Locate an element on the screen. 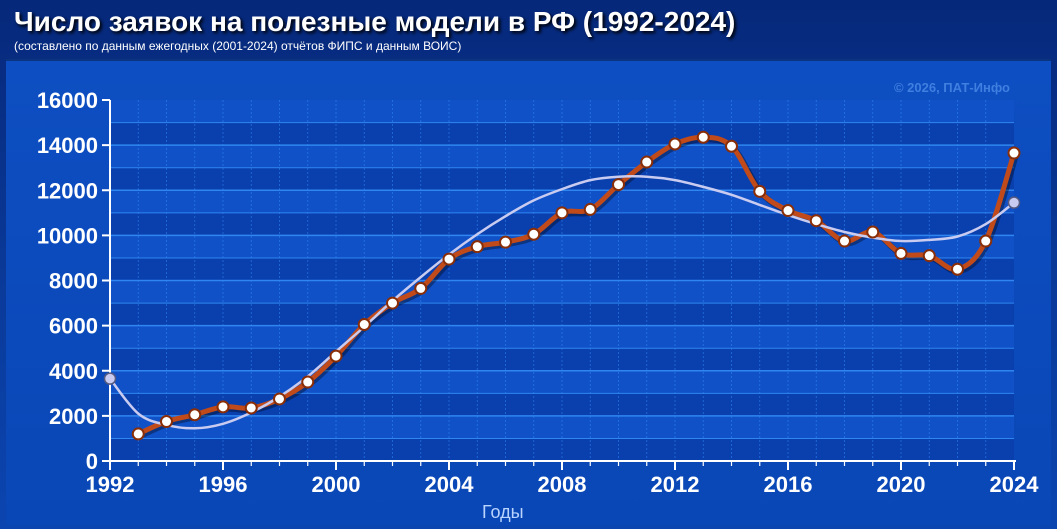 This screenshot has height=529, width=1057. y-tick-label: 2000 is located at coordinates (73, 416).